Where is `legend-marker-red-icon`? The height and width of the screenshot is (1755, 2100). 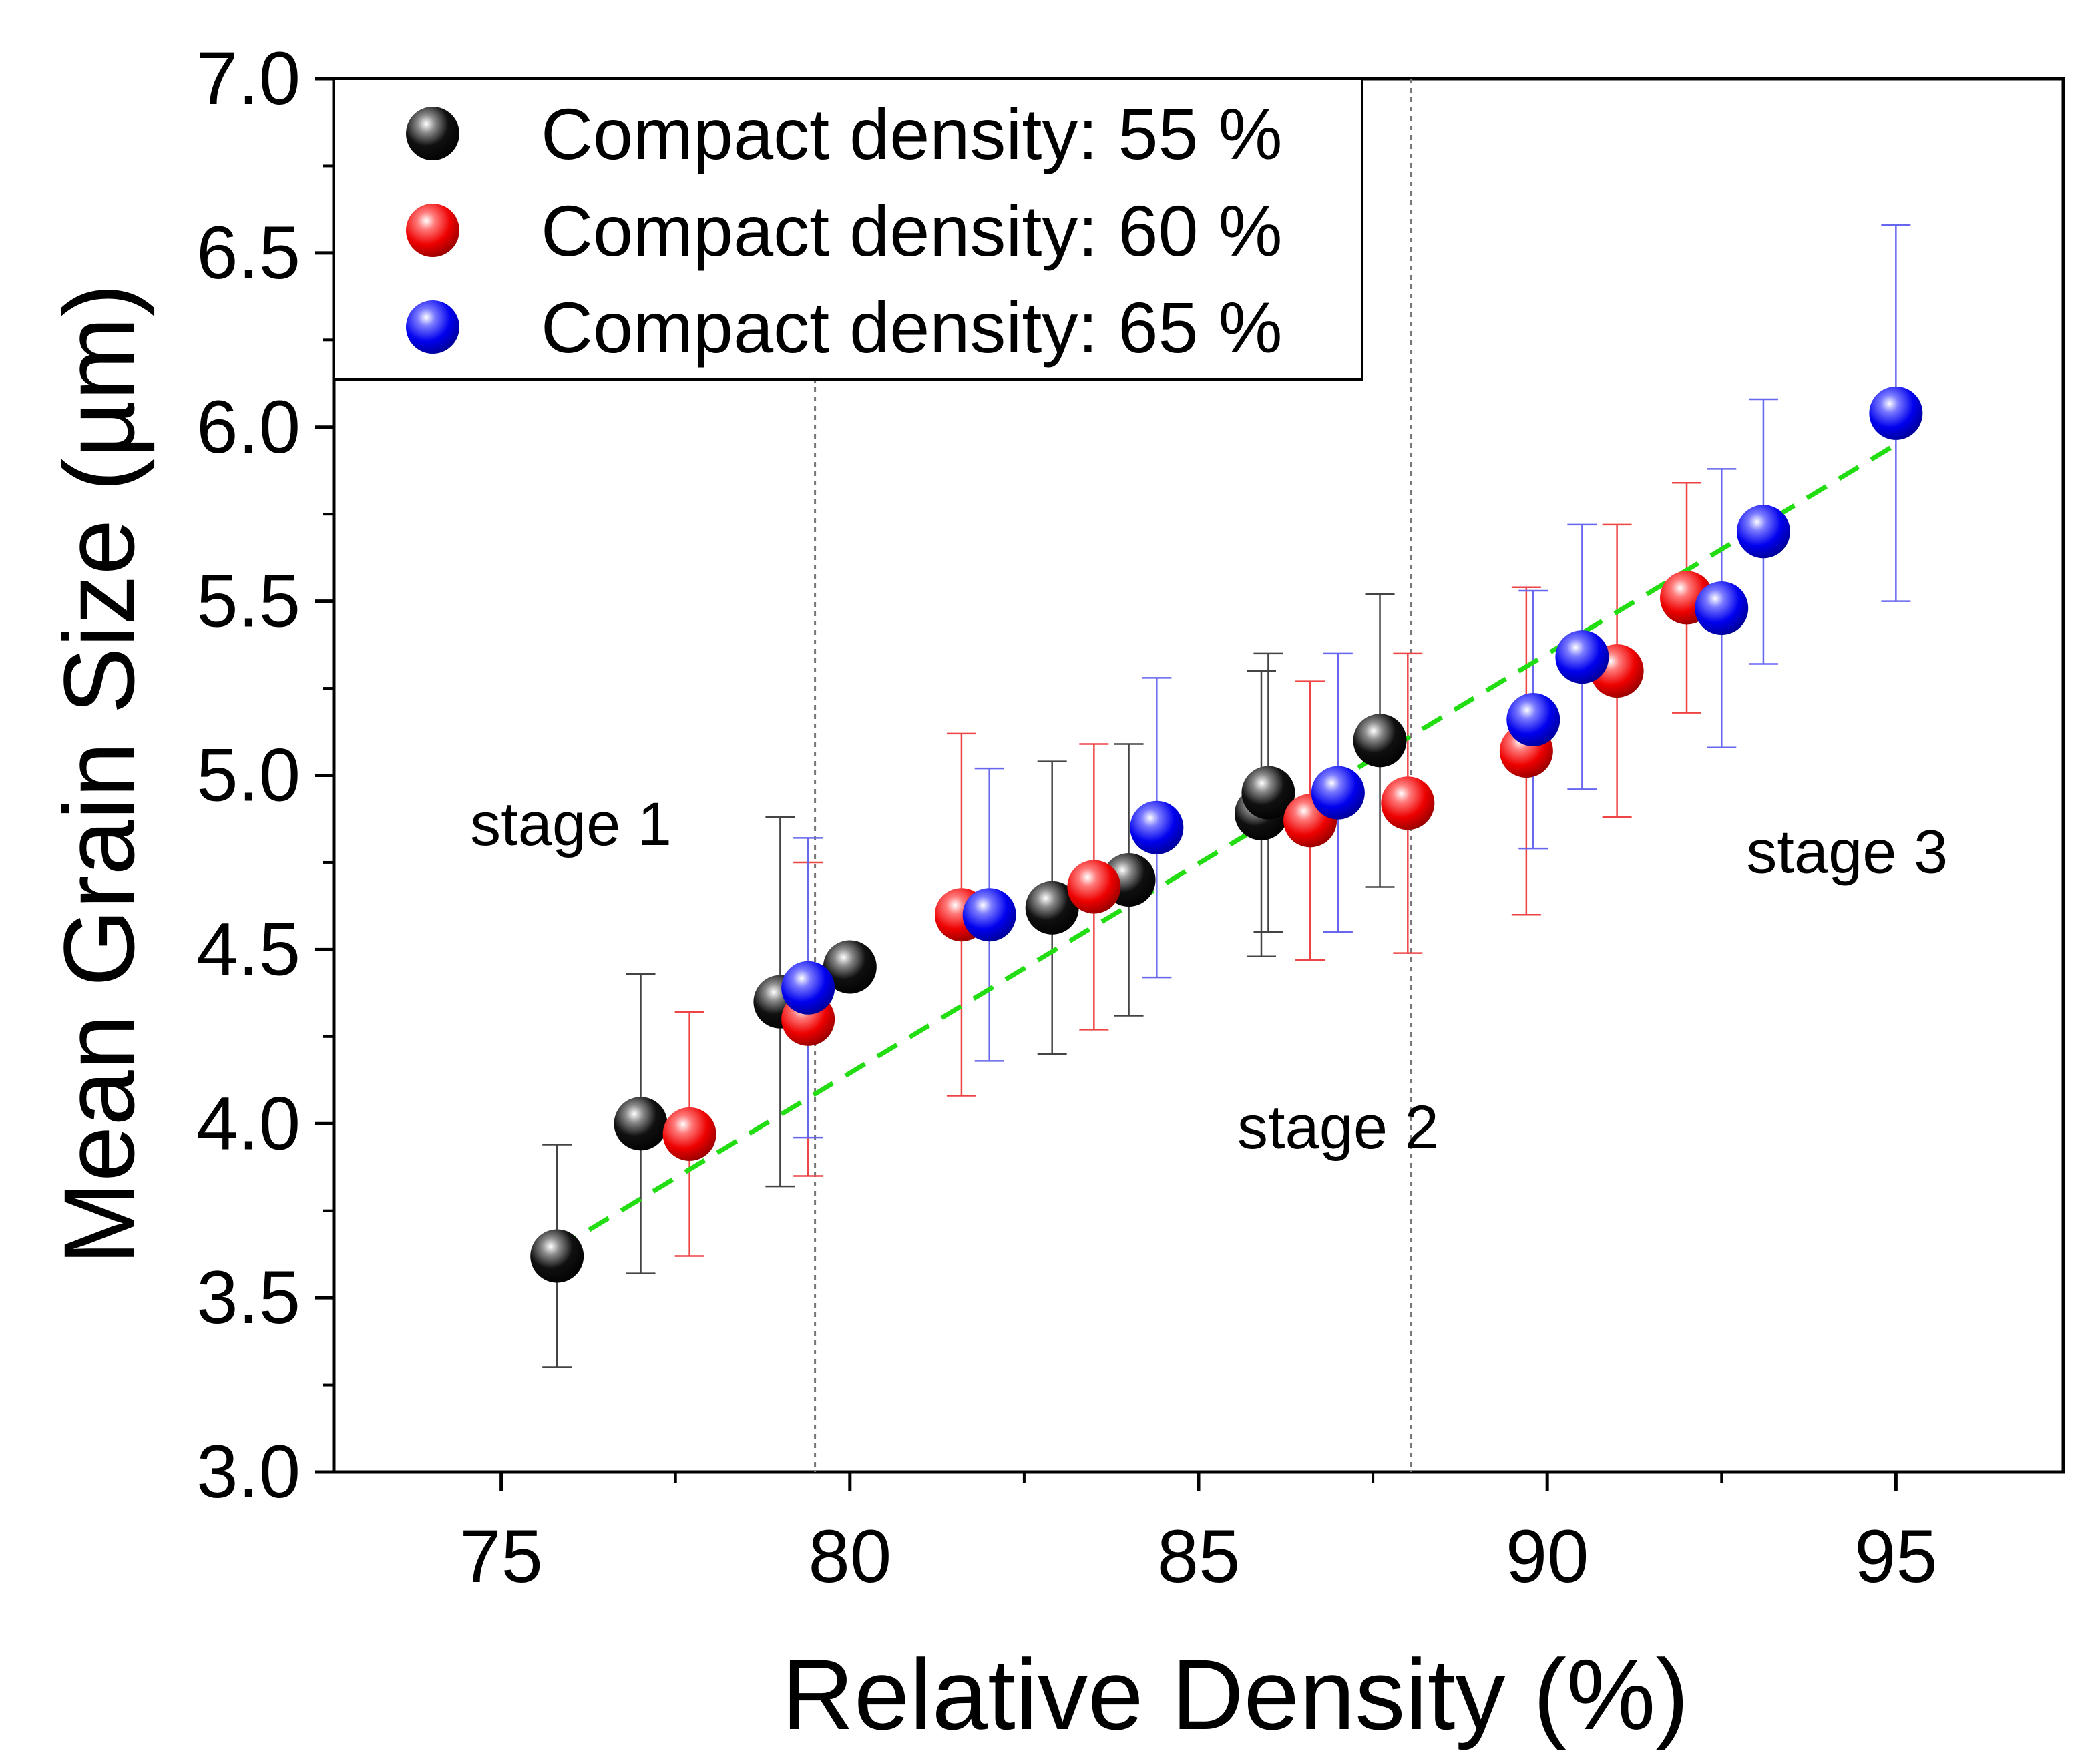
legend-marker-red-icon is located at coordinates (432, 230).